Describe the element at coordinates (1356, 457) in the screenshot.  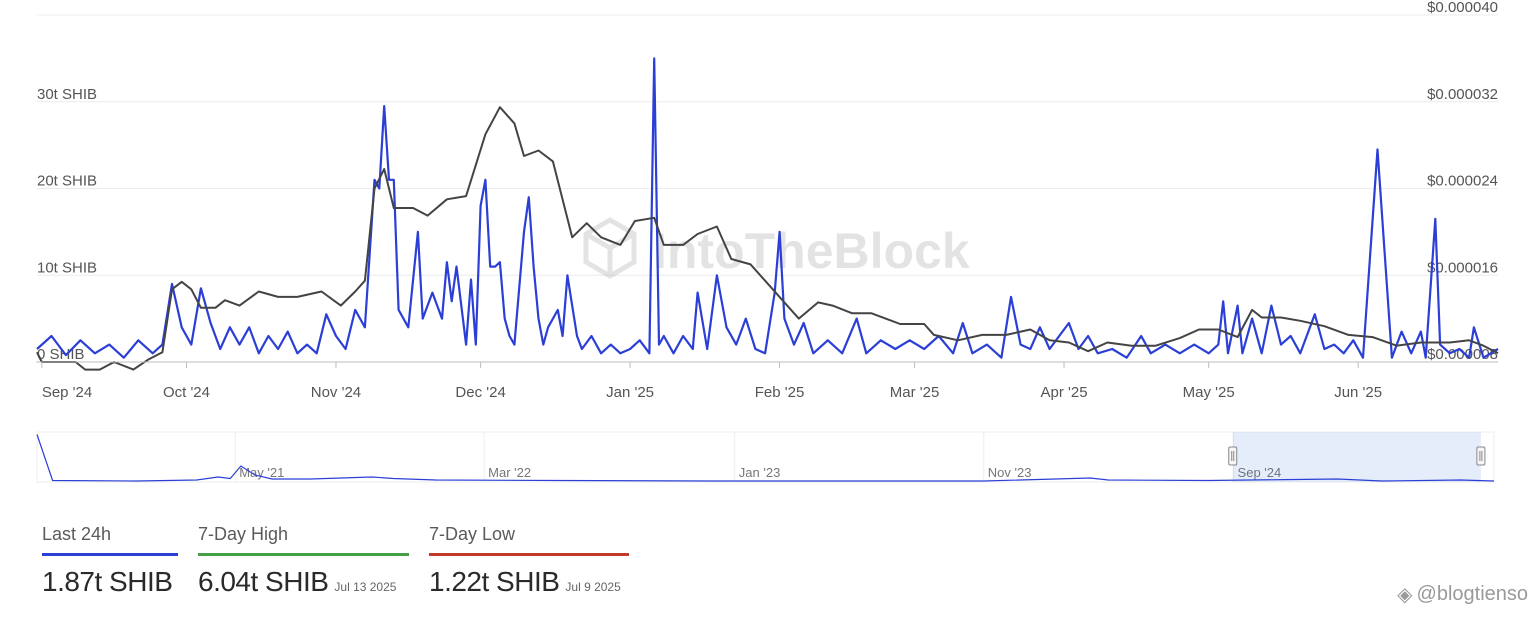
I see `navigator-selection` at that location.